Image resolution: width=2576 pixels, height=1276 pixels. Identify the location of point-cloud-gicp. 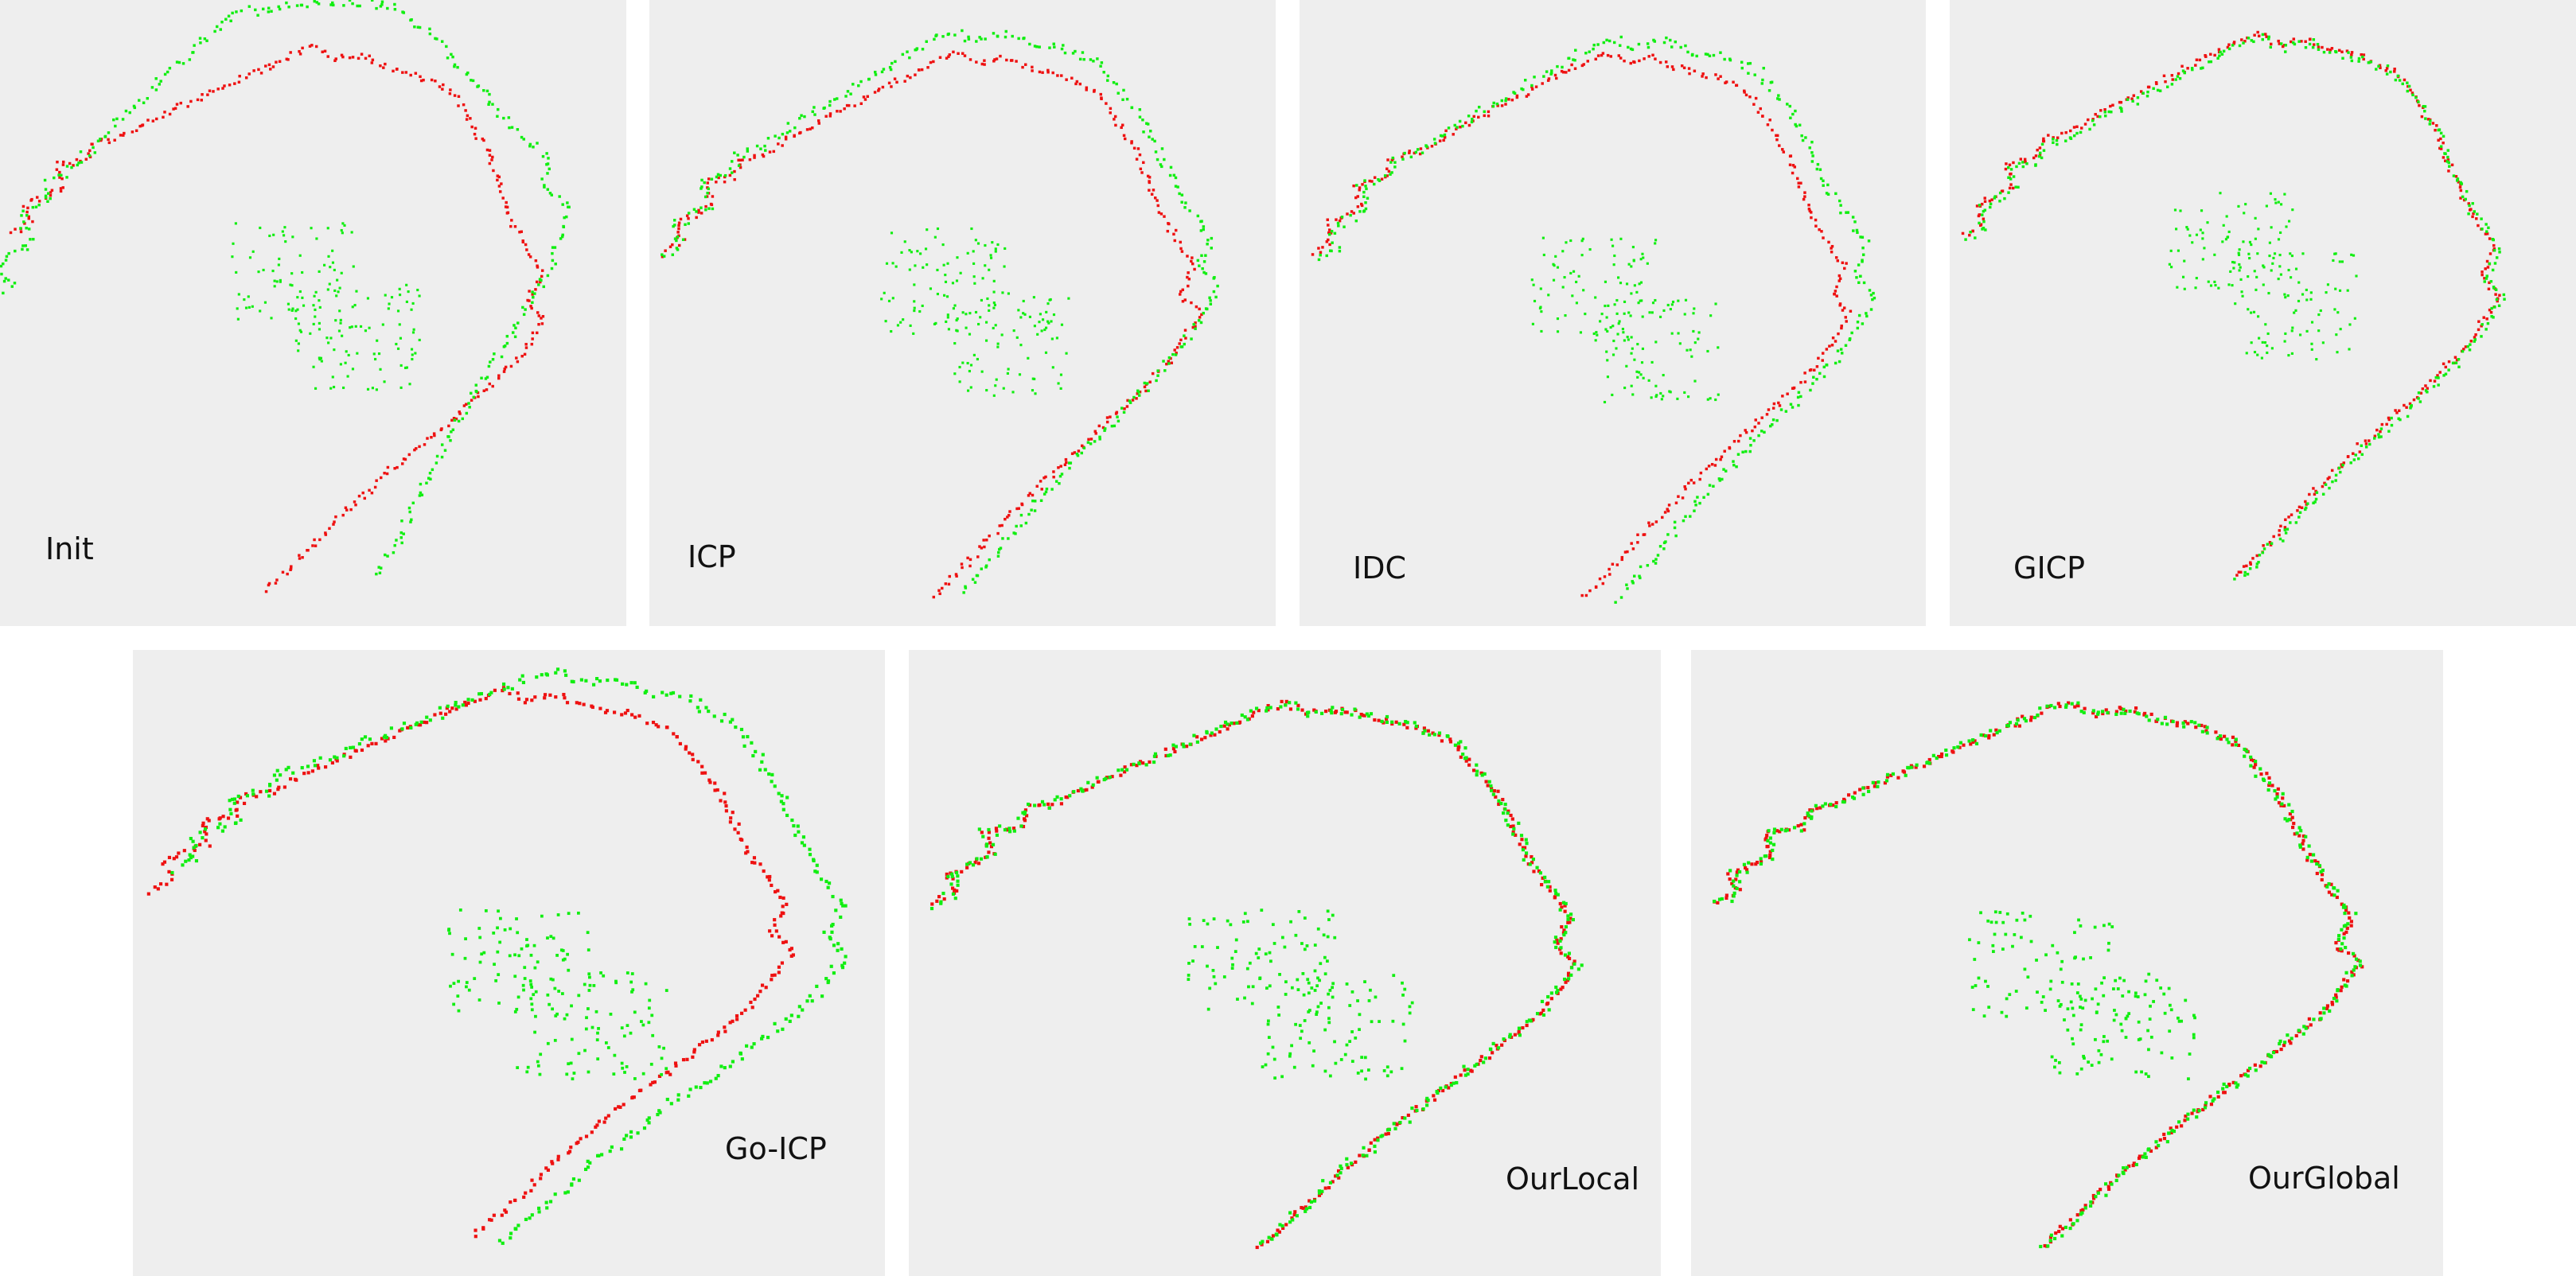
(2233, 305).